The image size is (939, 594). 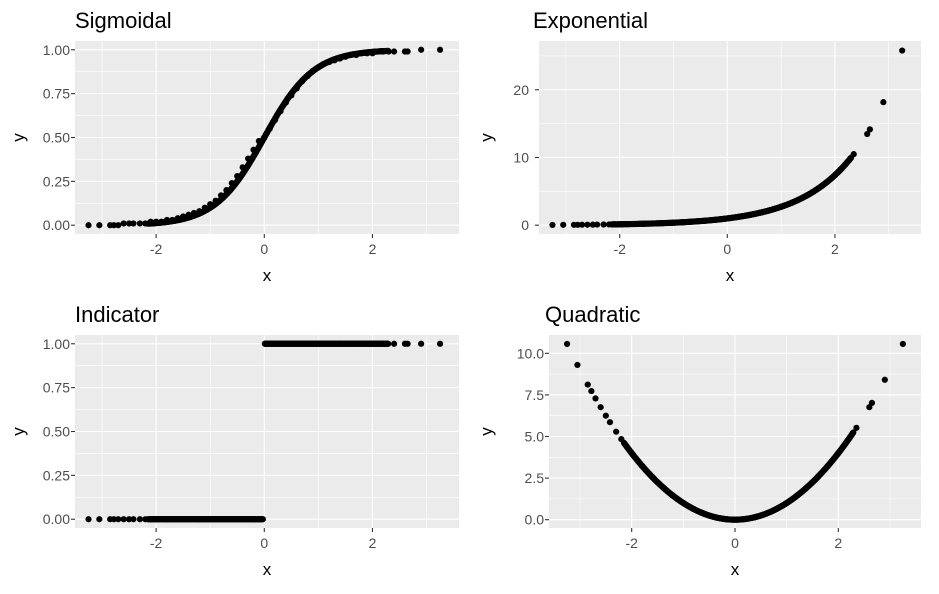 I want to click on y-tick-label: 10.0, so click(x=530, y=353).